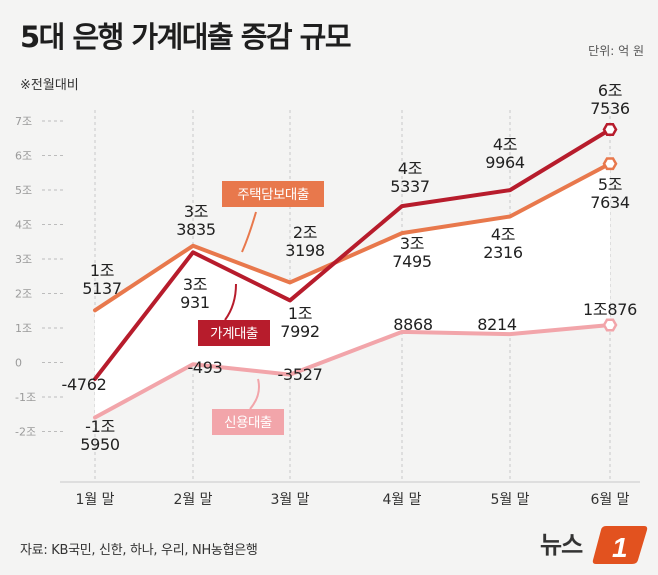  I want to click on household-tag-box, so click(234, 333).